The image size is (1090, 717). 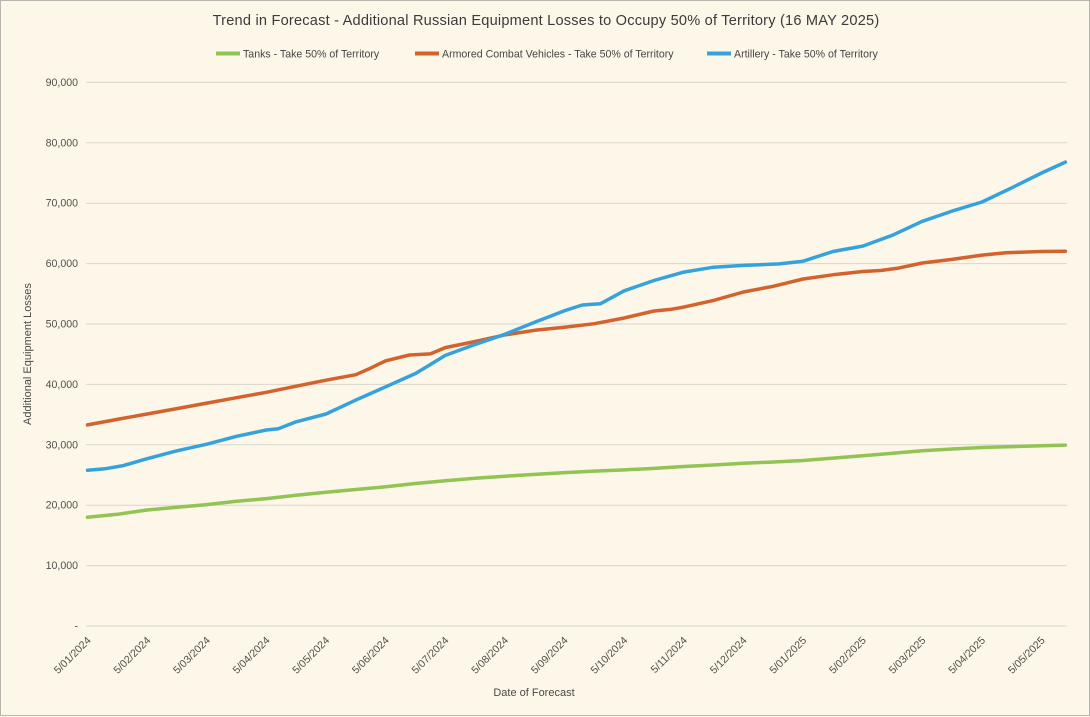 I want to click on legend-item-tanks: Tanks - Take 50% of Territory, so click(x=298, y=55).